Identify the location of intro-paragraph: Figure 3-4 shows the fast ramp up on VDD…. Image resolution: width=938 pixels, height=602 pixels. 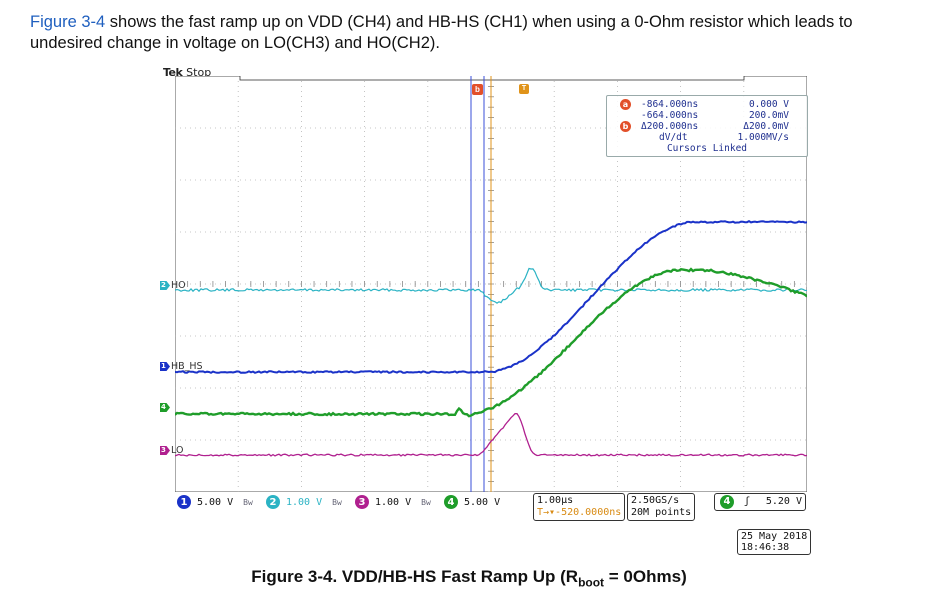
(482, 33).